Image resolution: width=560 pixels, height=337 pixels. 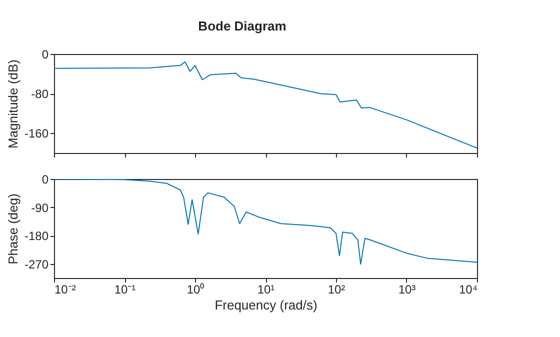 What do you see at coordinates (266, 305) in the screenshot?
I see `x-axis-title: Frequency (rad/s)` at bounding box center [266, 305].